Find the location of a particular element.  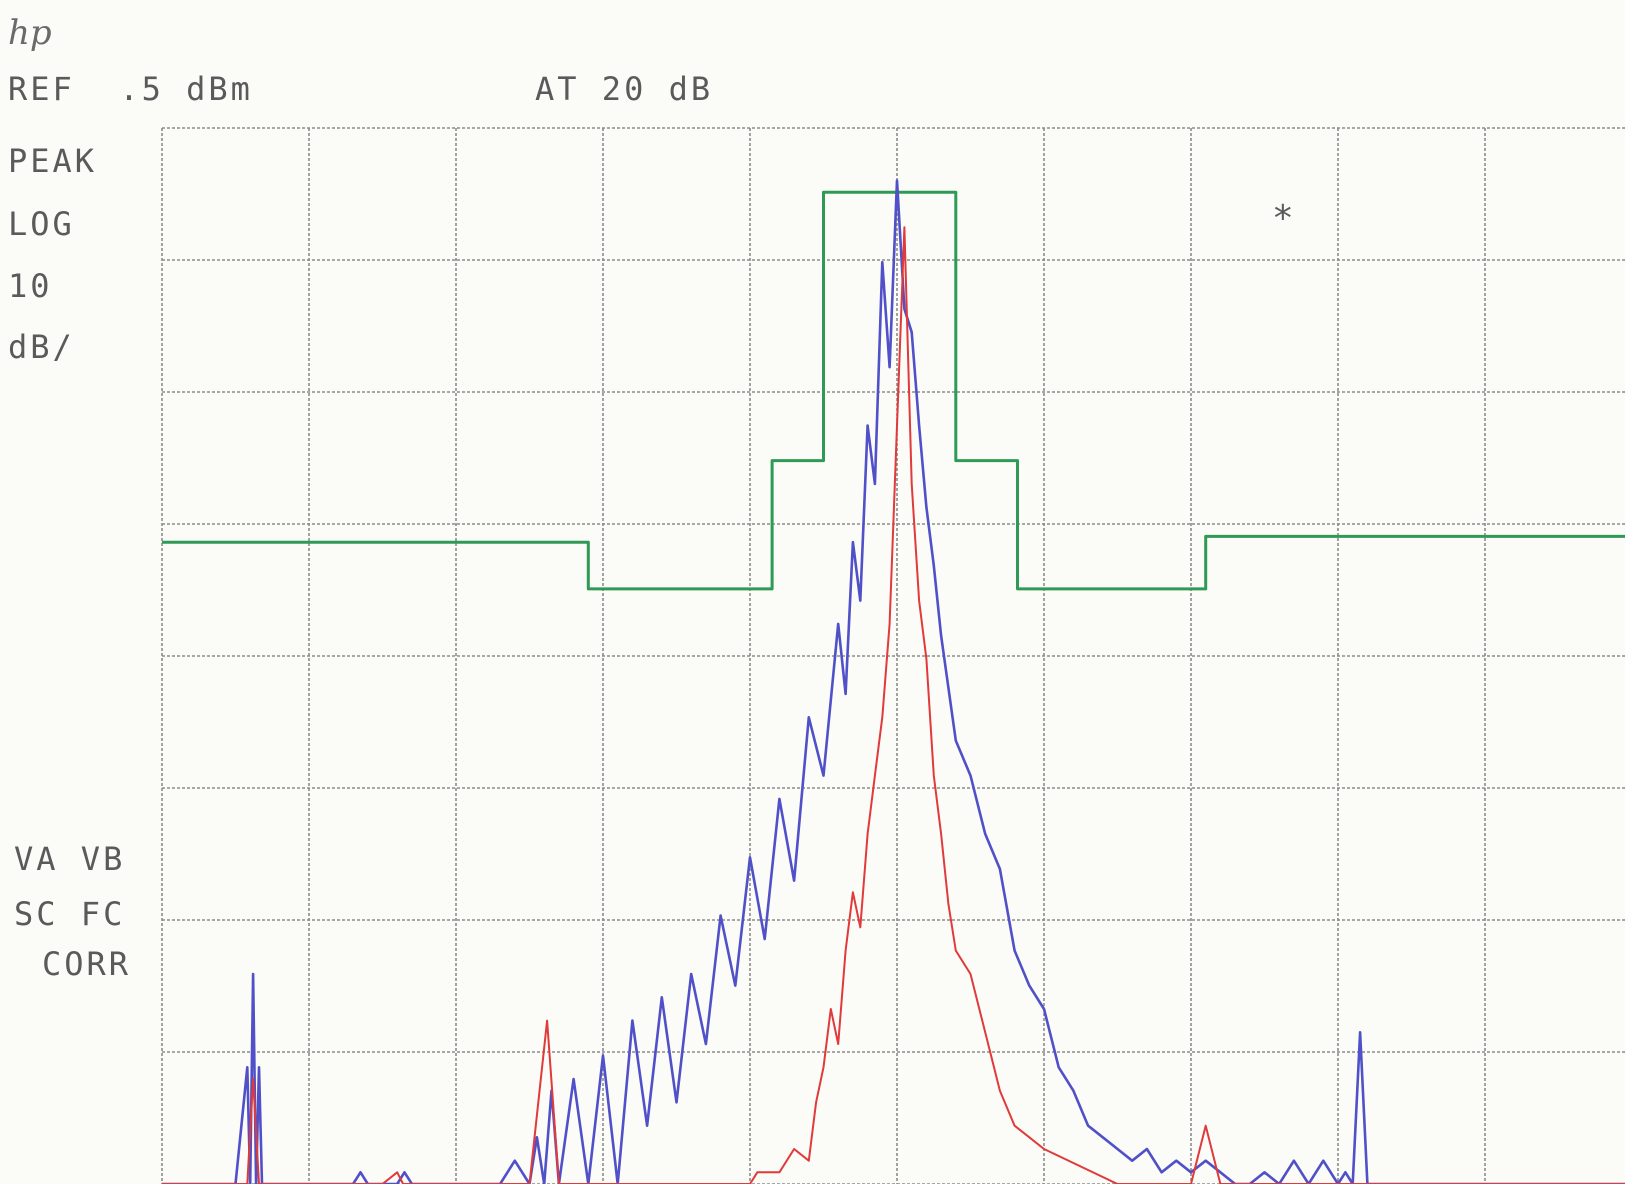

reference-level-label: REF .5 dBm is located at coordinates (130, 89).